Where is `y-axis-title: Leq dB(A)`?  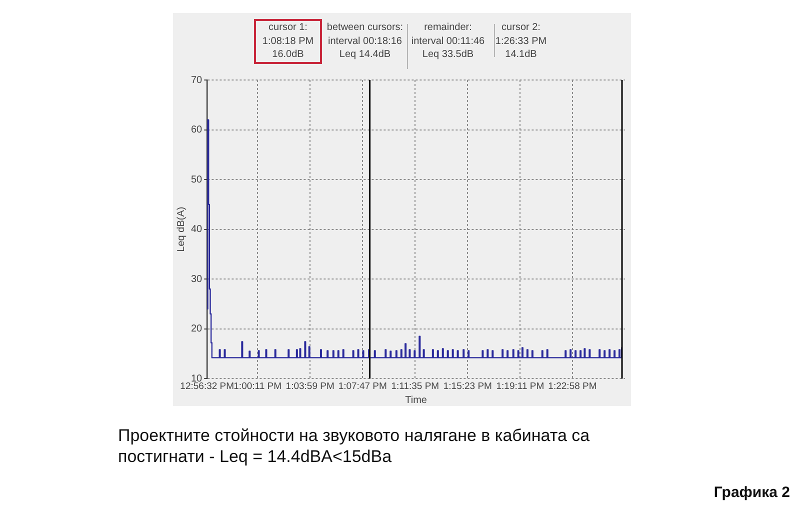
y-axis-title: Leq dB(A) is located at coordinates (181, 229).